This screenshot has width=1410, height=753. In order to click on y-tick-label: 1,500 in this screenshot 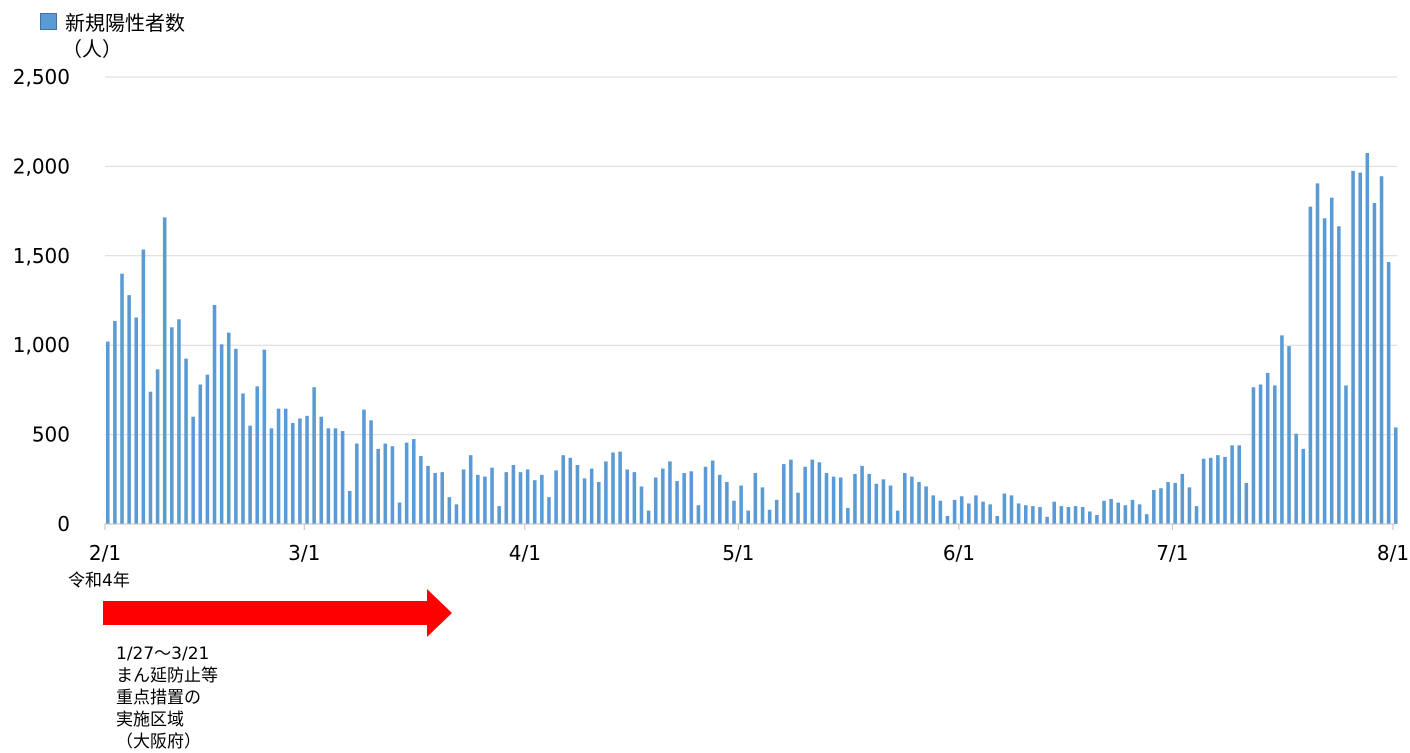, I will do `click(41, 256)`.